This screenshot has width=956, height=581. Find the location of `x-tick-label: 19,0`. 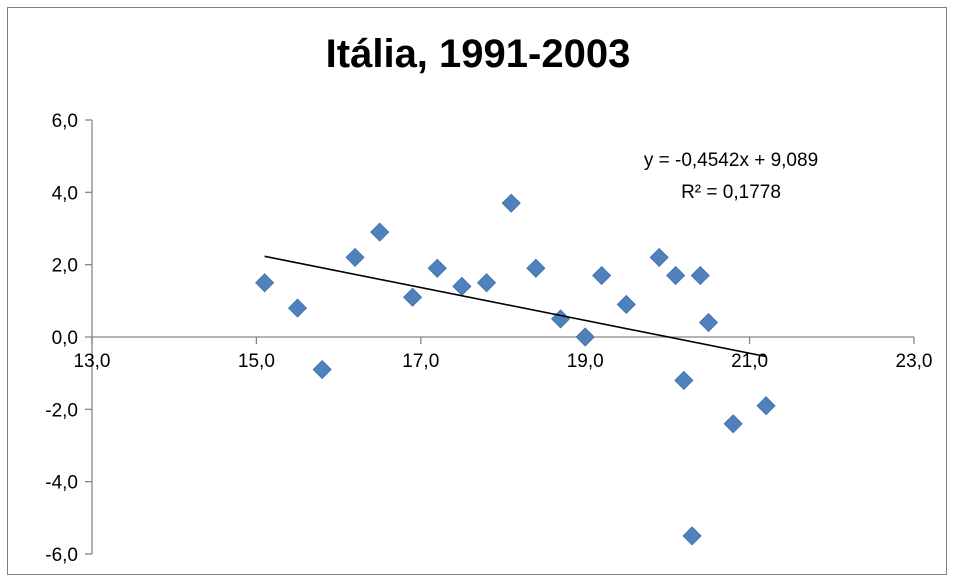

x-tick-label: 19,0 is located at coordinates (585, 361).